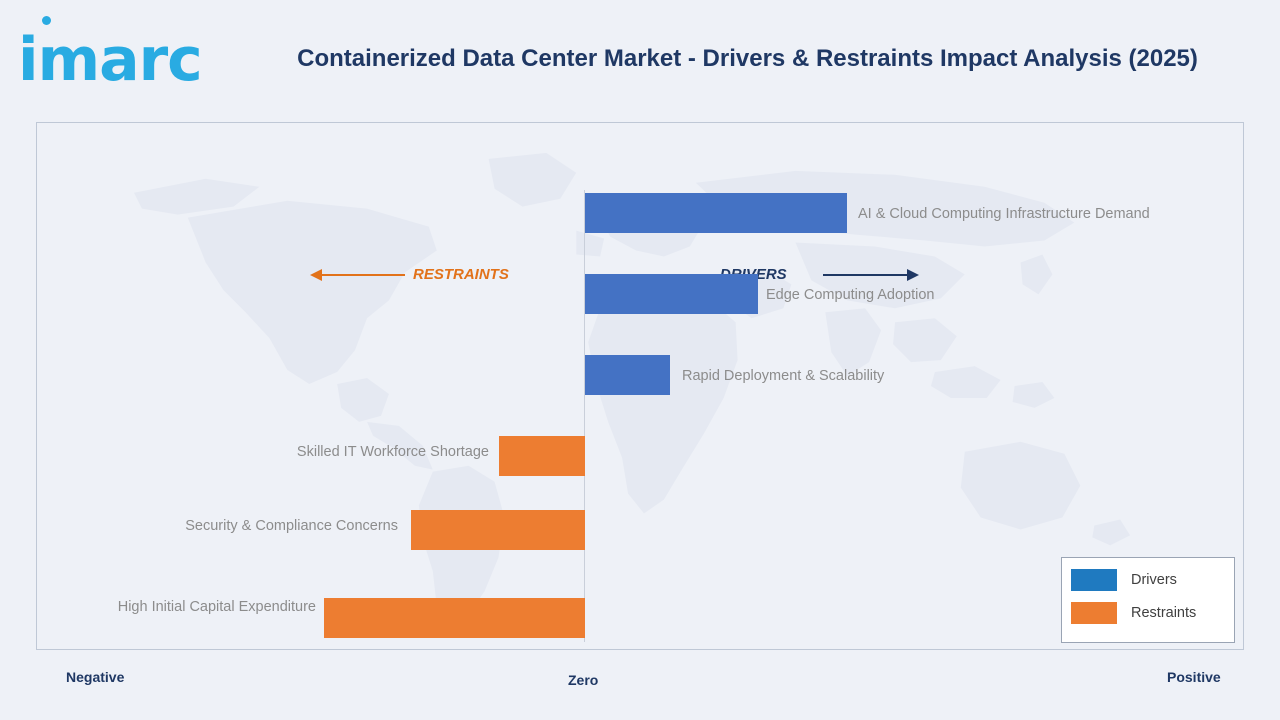 The width and height of the screenshot is (1280, 720). Describe the element at coordinates (461, 274) in the screenshot. I see `restraints-header-label: RESTRAINTS` at that location.